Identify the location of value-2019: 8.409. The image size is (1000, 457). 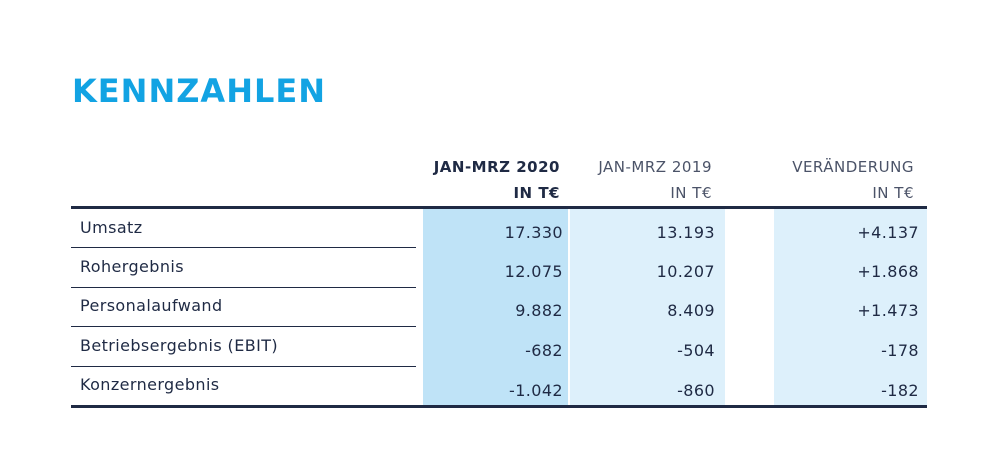
(691, 310).